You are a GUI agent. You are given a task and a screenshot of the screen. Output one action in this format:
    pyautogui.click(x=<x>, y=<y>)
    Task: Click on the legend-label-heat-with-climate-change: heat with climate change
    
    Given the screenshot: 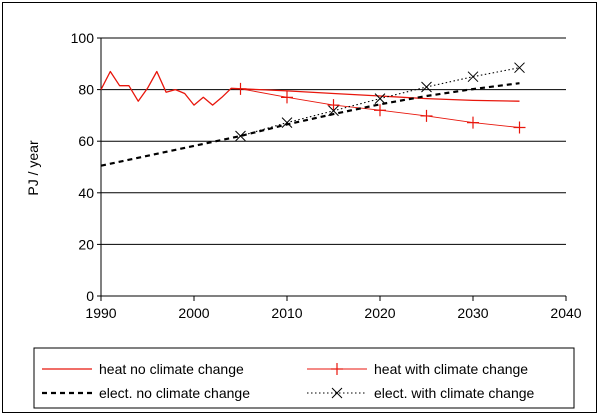 What is the action you would take?
    pyautogui.click(x=451, y=369)
    